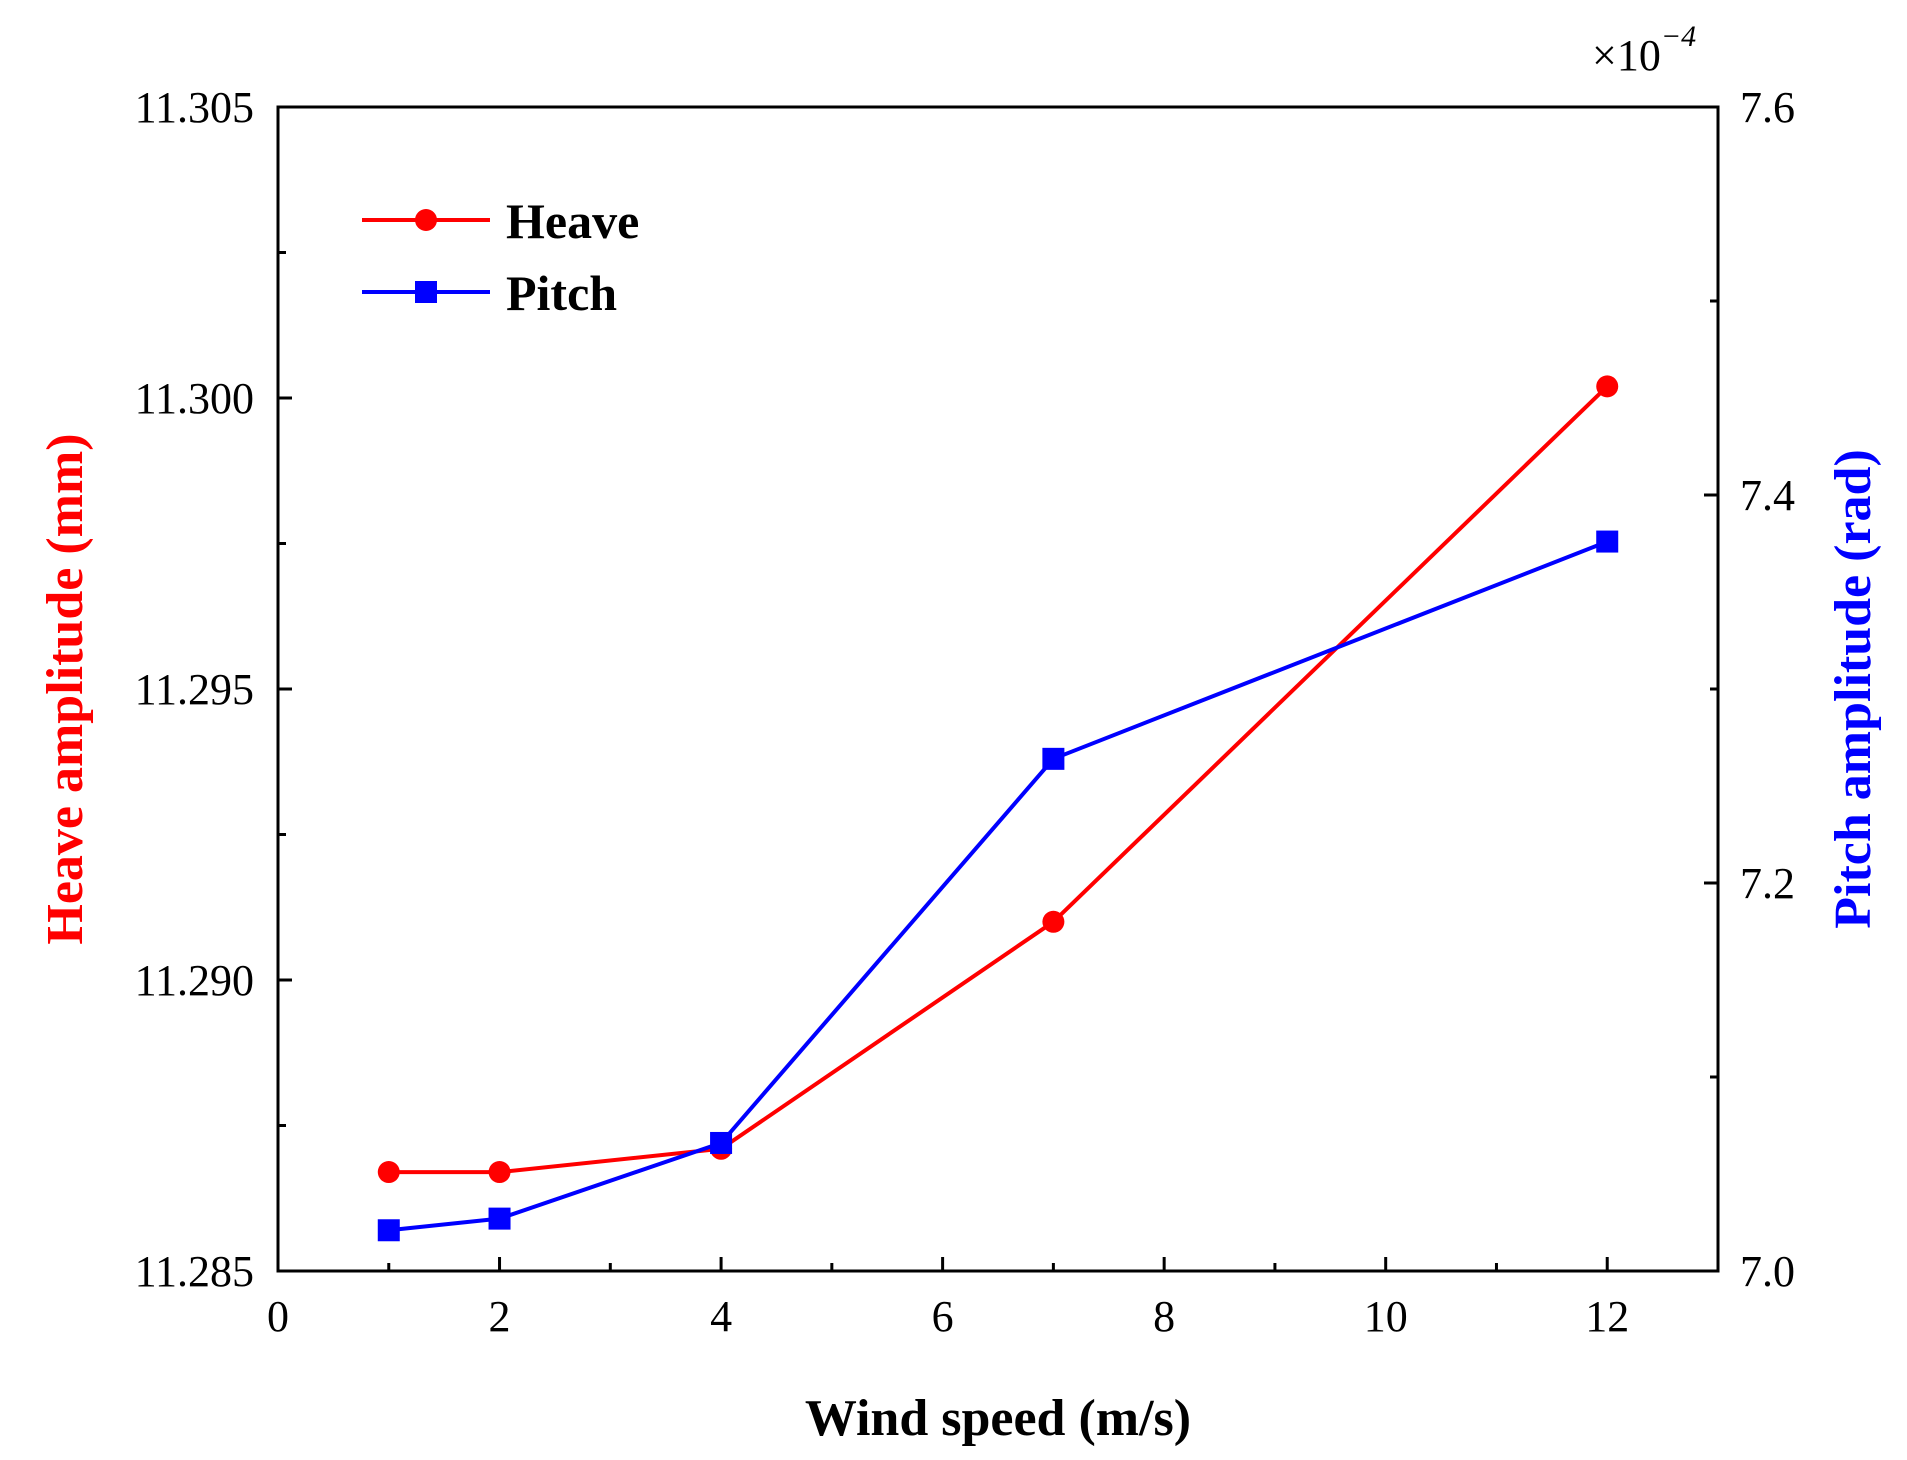  I want to click on multiplier-exponent: −4, so click(1678, 36).